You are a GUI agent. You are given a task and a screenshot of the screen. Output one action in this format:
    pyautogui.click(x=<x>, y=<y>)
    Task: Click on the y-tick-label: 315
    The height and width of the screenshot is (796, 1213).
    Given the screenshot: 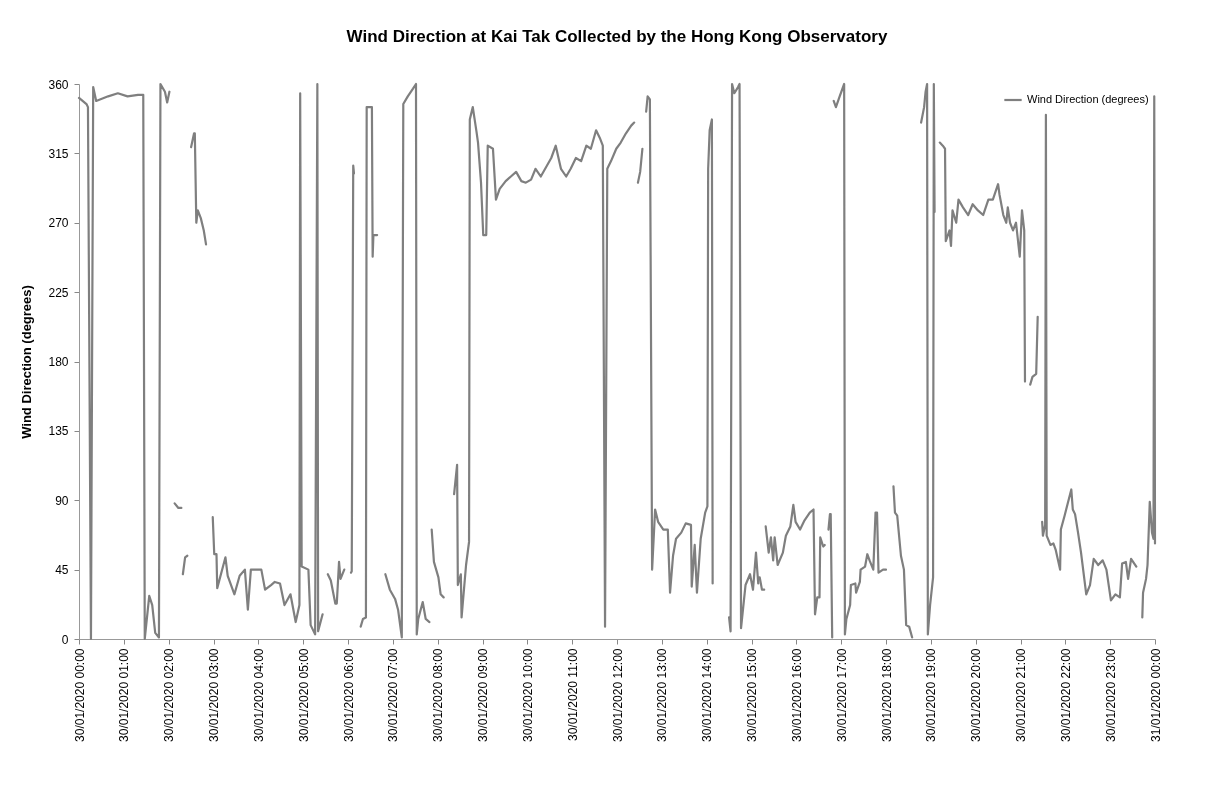 What is the action you would take?
    pyautogui.click(x=58, y=153)
    